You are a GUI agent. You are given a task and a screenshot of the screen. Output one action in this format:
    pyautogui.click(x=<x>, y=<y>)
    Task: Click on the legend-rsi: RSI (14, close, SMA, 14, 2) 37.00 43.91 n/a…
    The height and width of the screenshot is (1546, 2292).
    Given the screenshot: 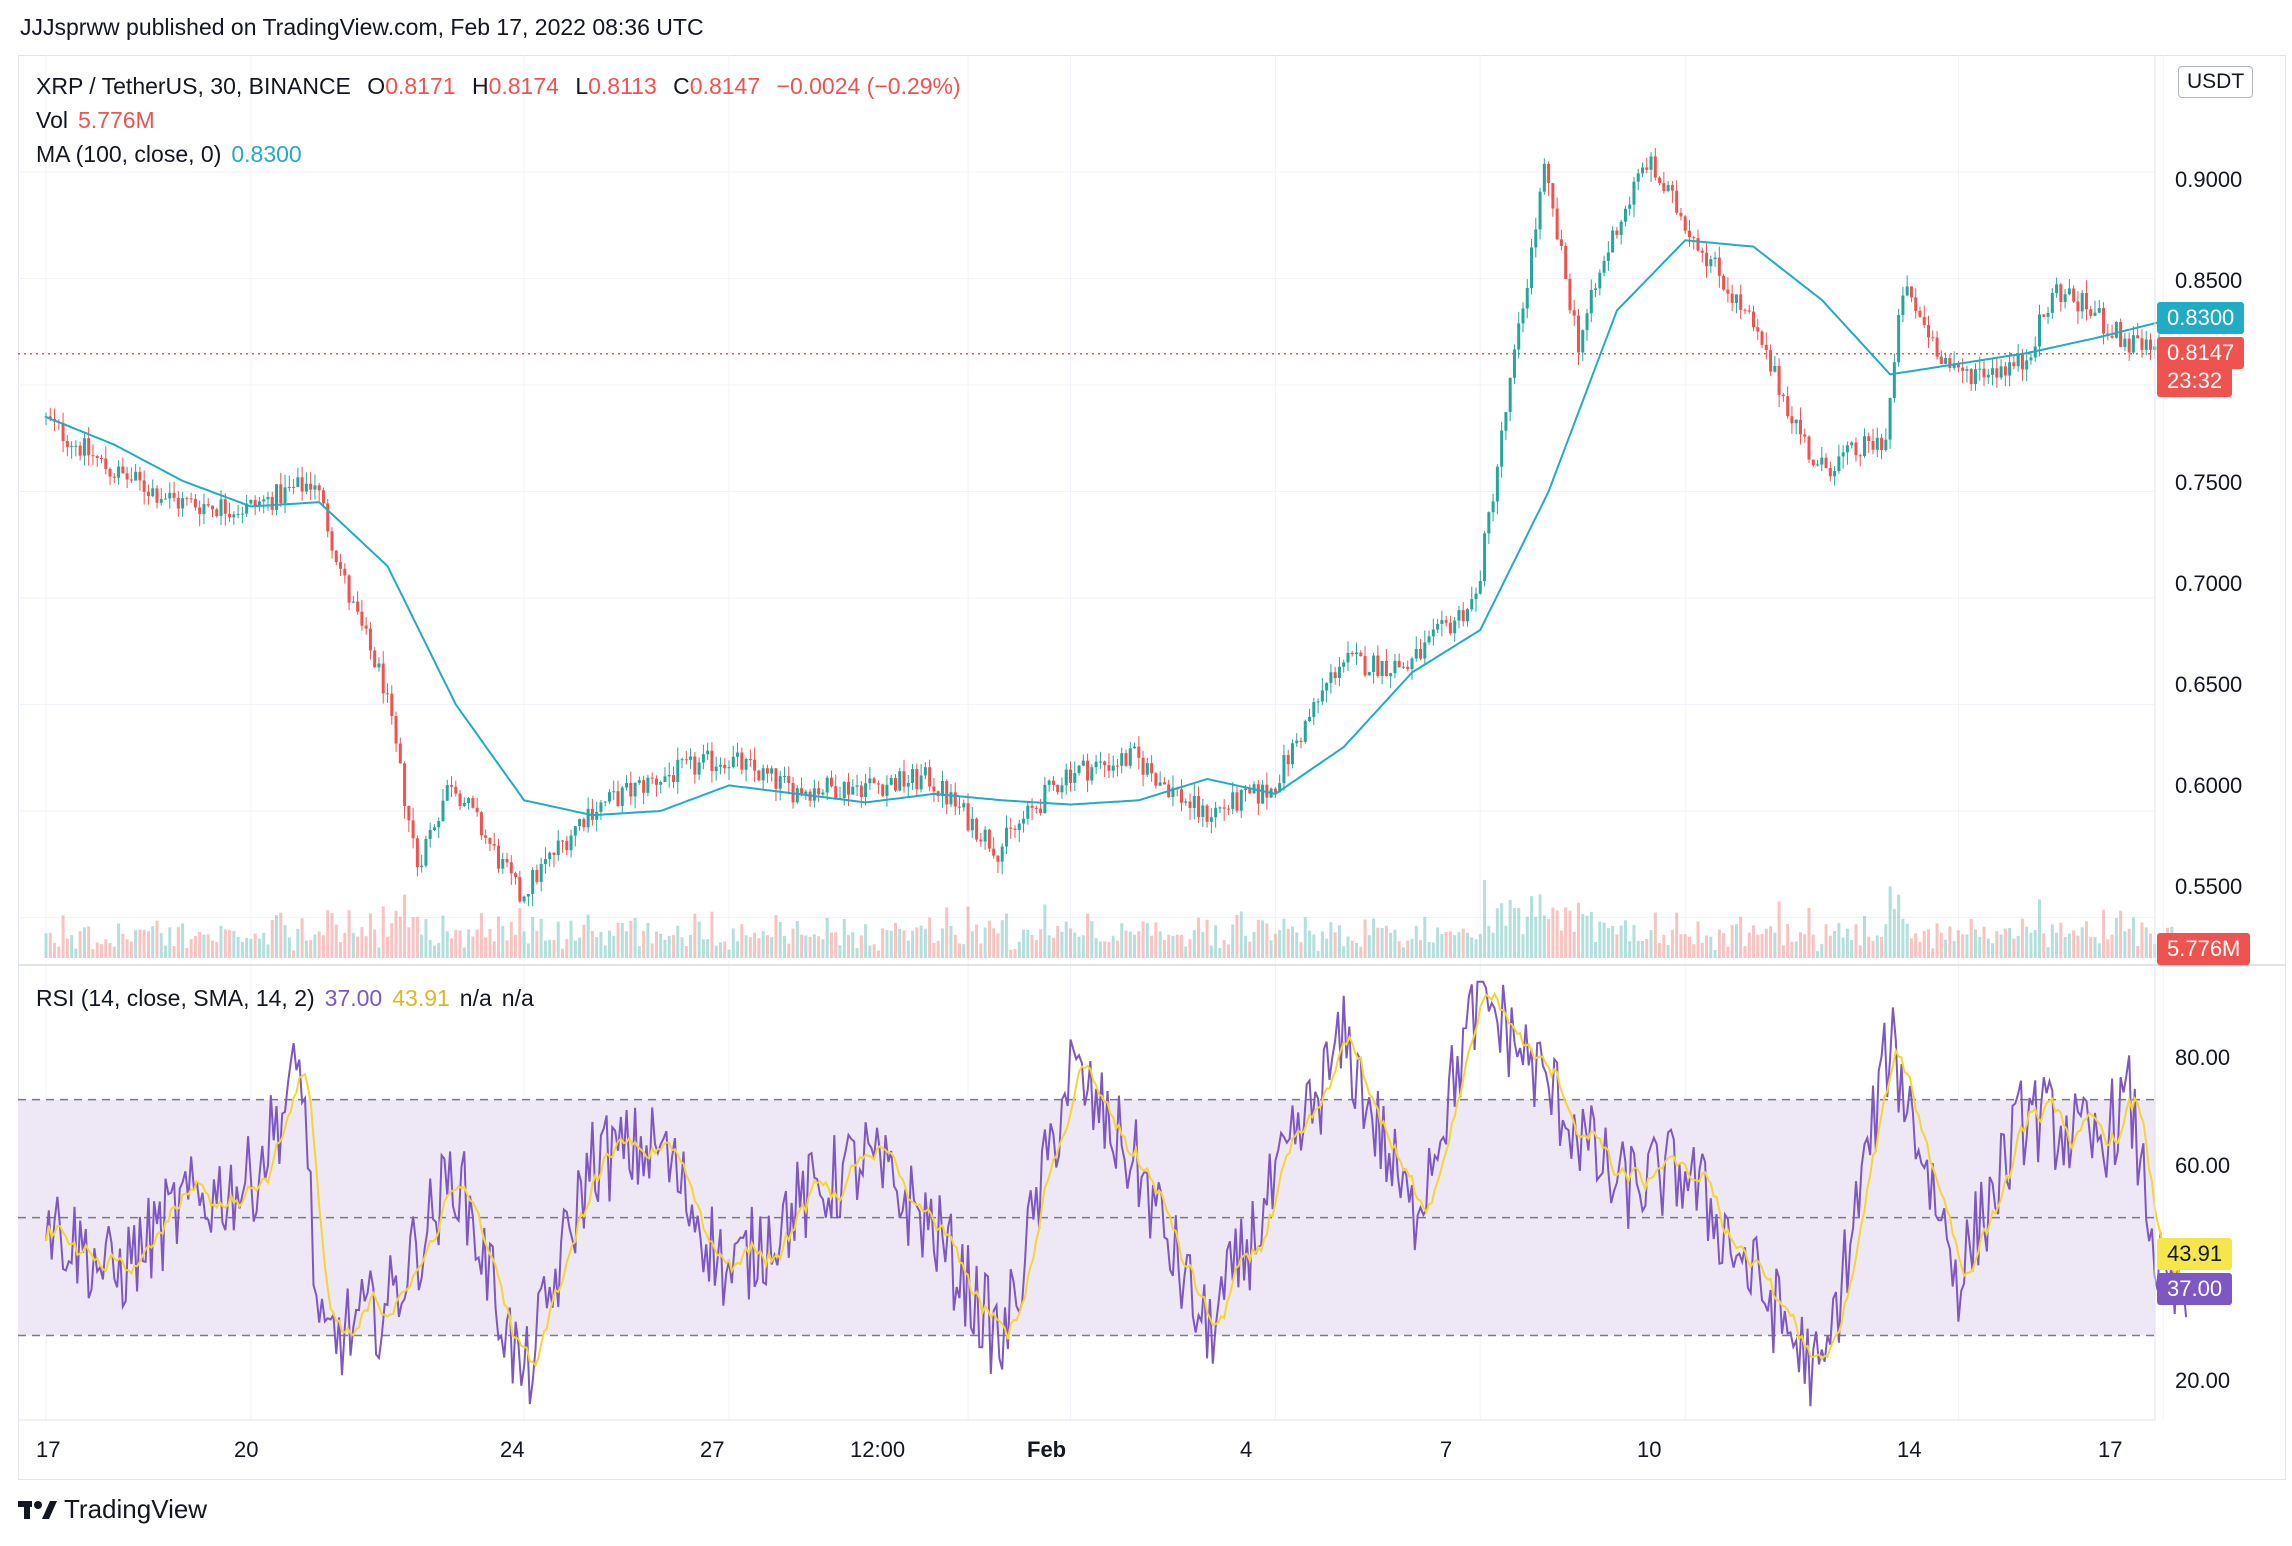 What is the action you would take?
    pyautogui.click(x=285, y=998)
    